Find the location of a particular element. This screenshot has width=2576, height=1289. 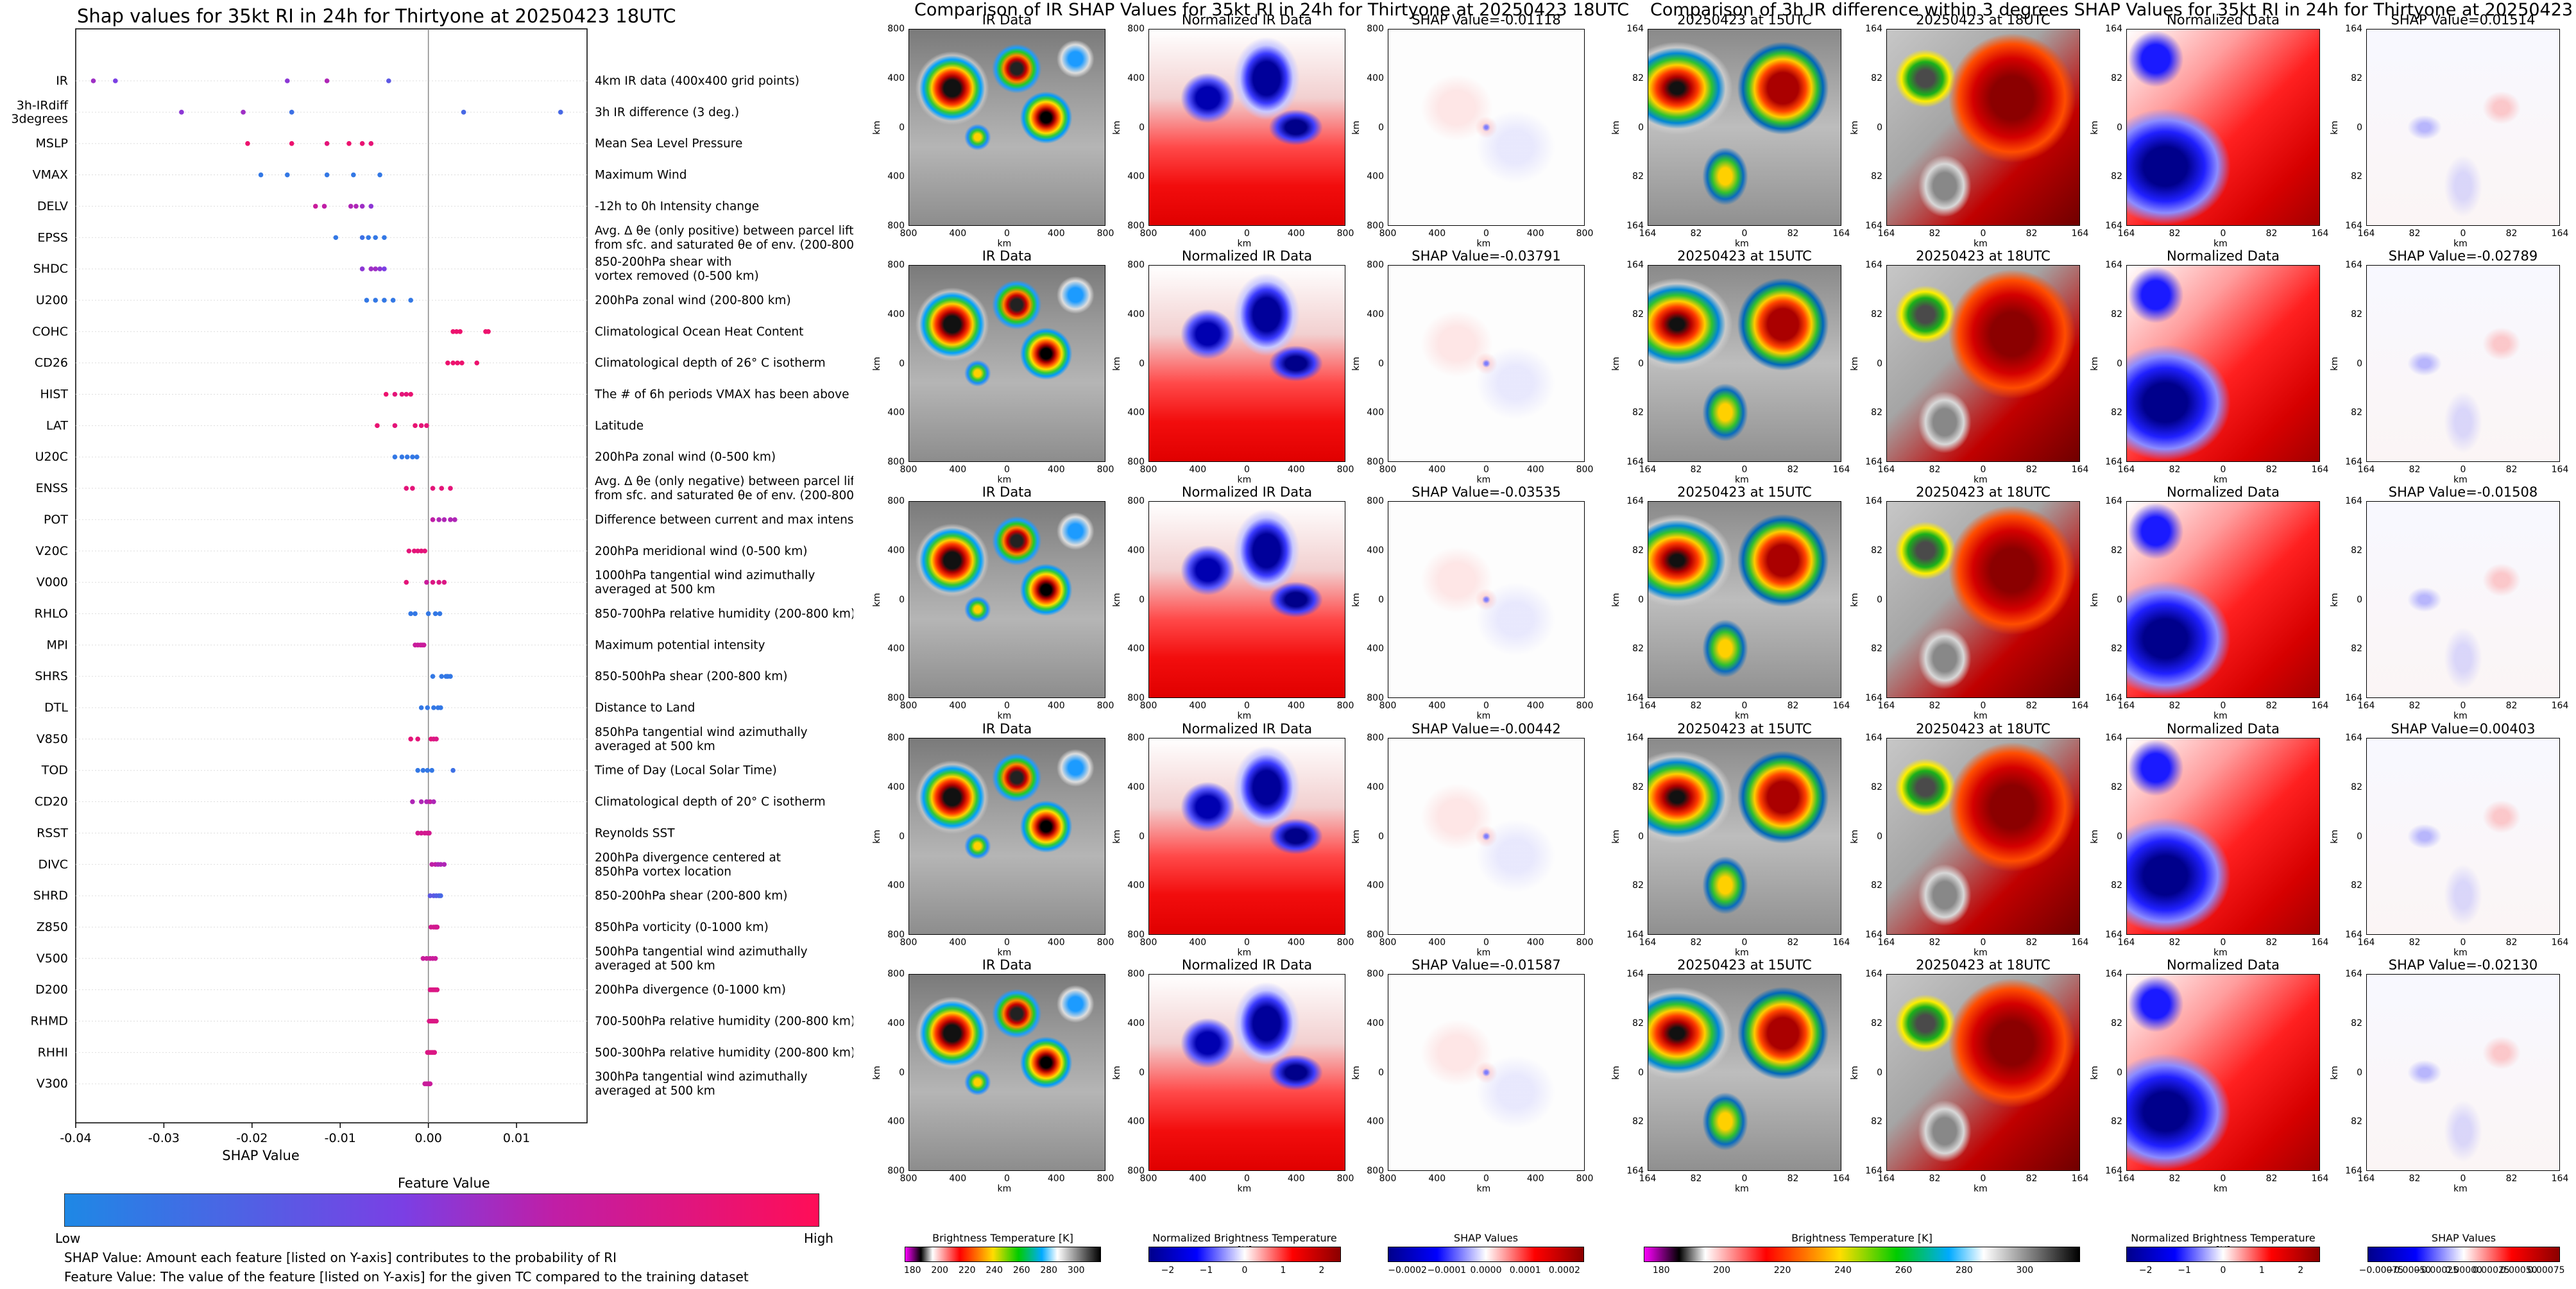

colorbar-tick-label: 200 is located at coordinates (940, 1270).